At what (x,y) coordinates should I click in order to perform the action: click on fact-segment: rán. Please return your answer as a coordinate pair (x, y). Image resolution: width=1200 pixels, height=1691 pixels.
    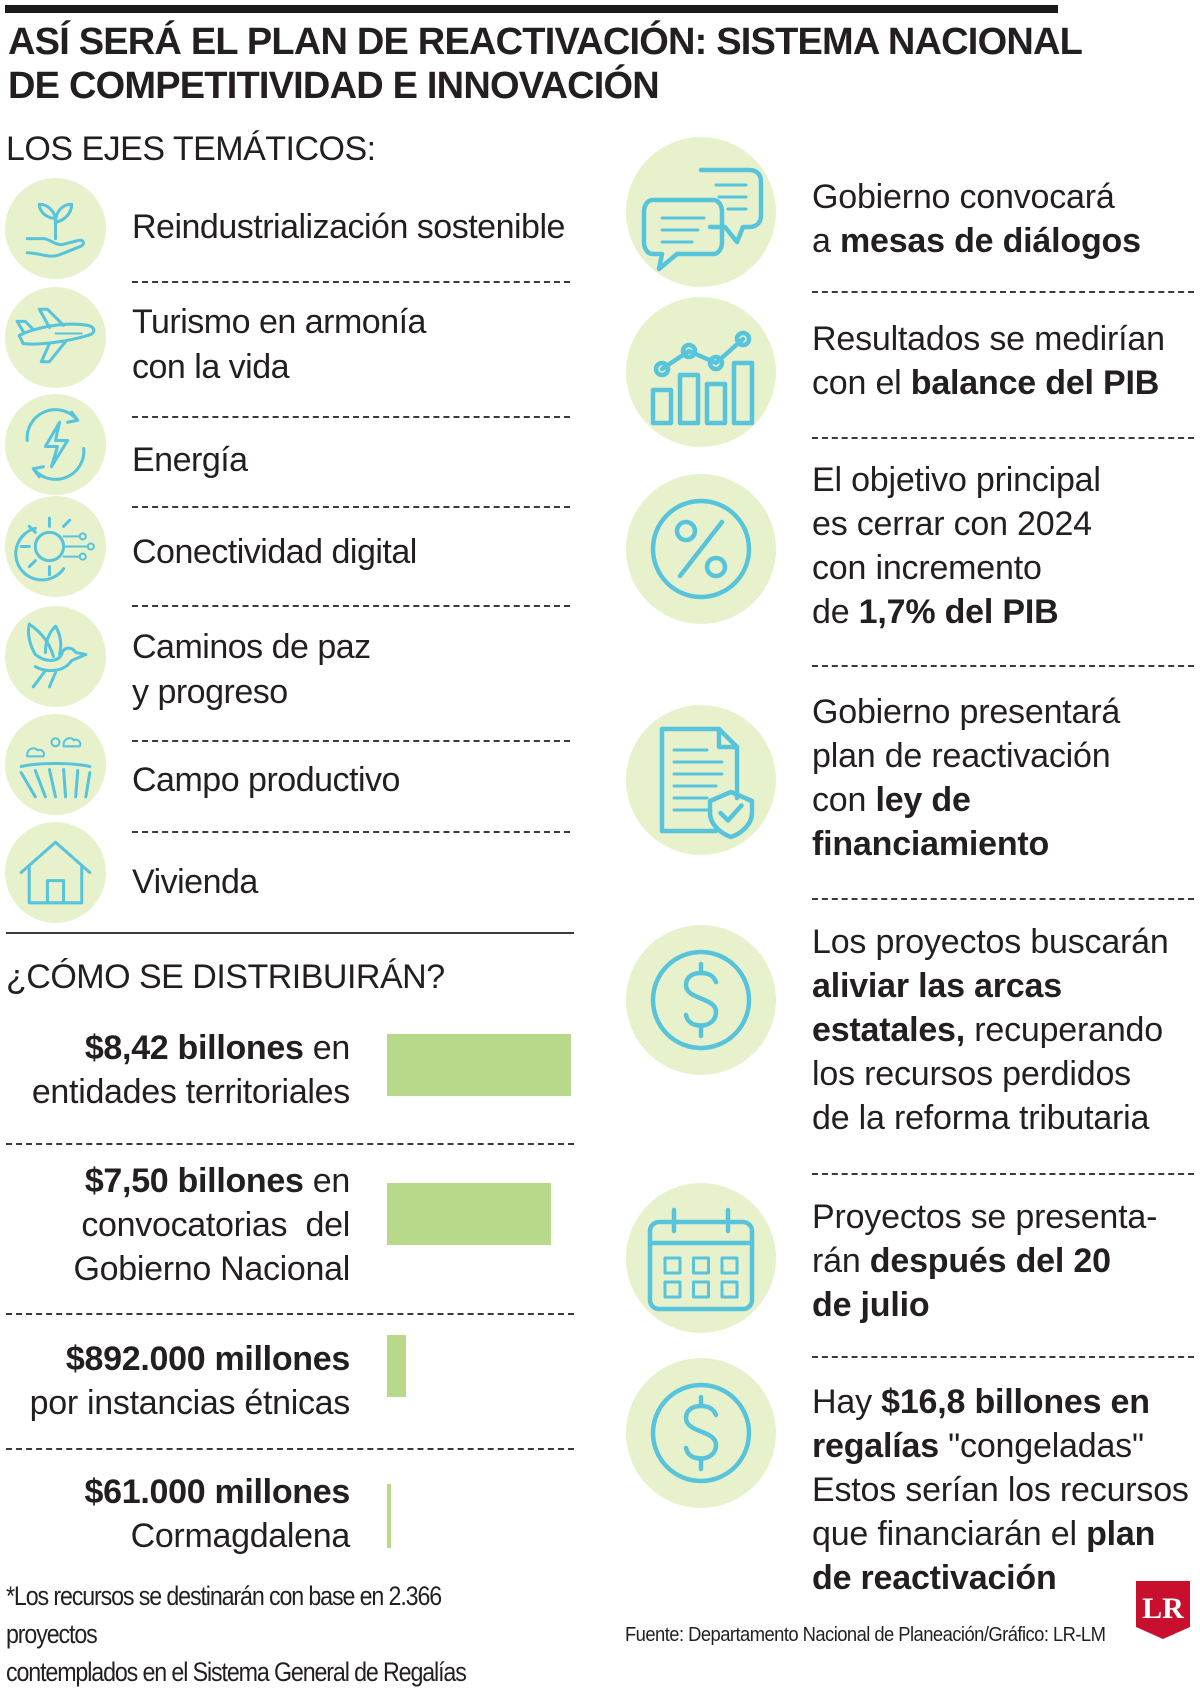
    Looking at the image, I should click on (841, 1261).